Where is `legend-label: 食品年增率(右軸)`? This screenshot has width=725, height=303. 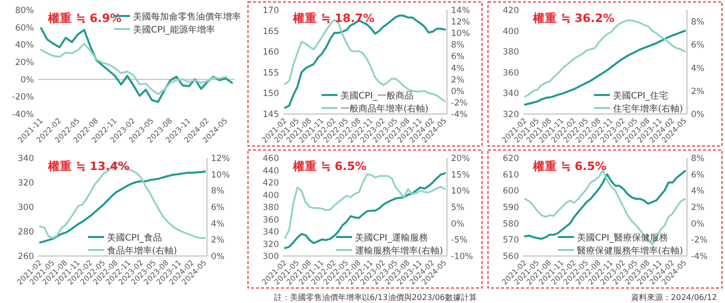 legend-label: 食品年增率(右軸) is located at coordinates (142, 251).